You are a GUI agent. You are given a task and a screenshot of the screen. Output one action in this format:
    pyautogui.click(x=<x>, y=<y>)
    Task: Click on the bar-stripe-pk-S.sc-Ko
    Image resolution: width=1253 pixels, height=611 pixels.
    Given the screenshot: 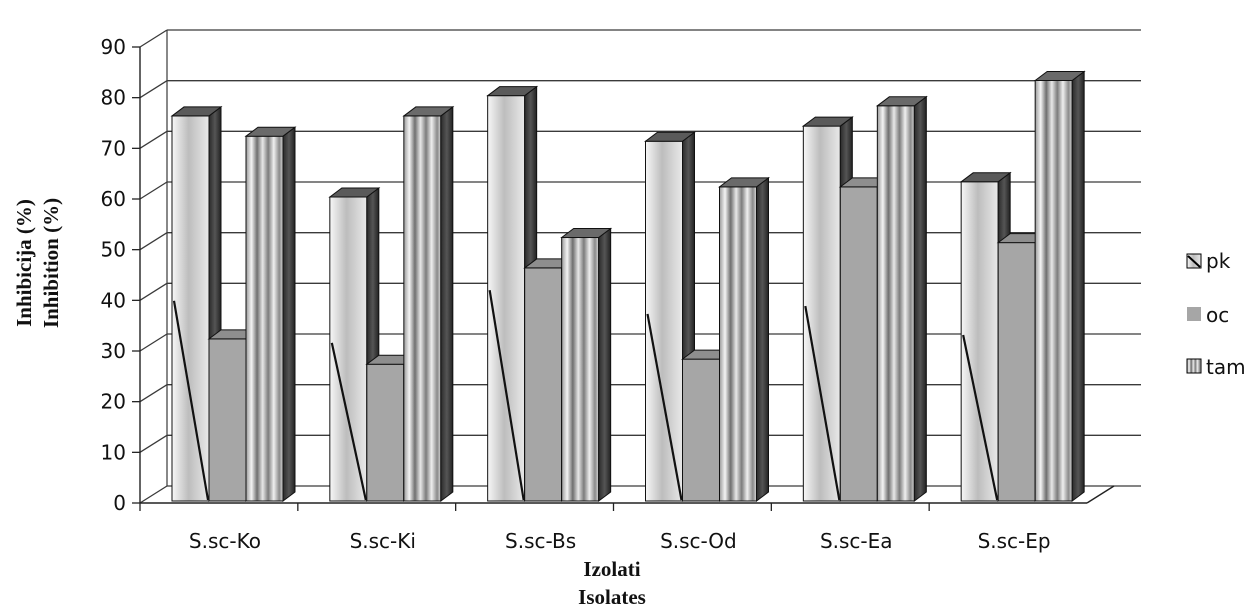 What is the action you would take?
    pyautogui.click(x=191, y=400)
    